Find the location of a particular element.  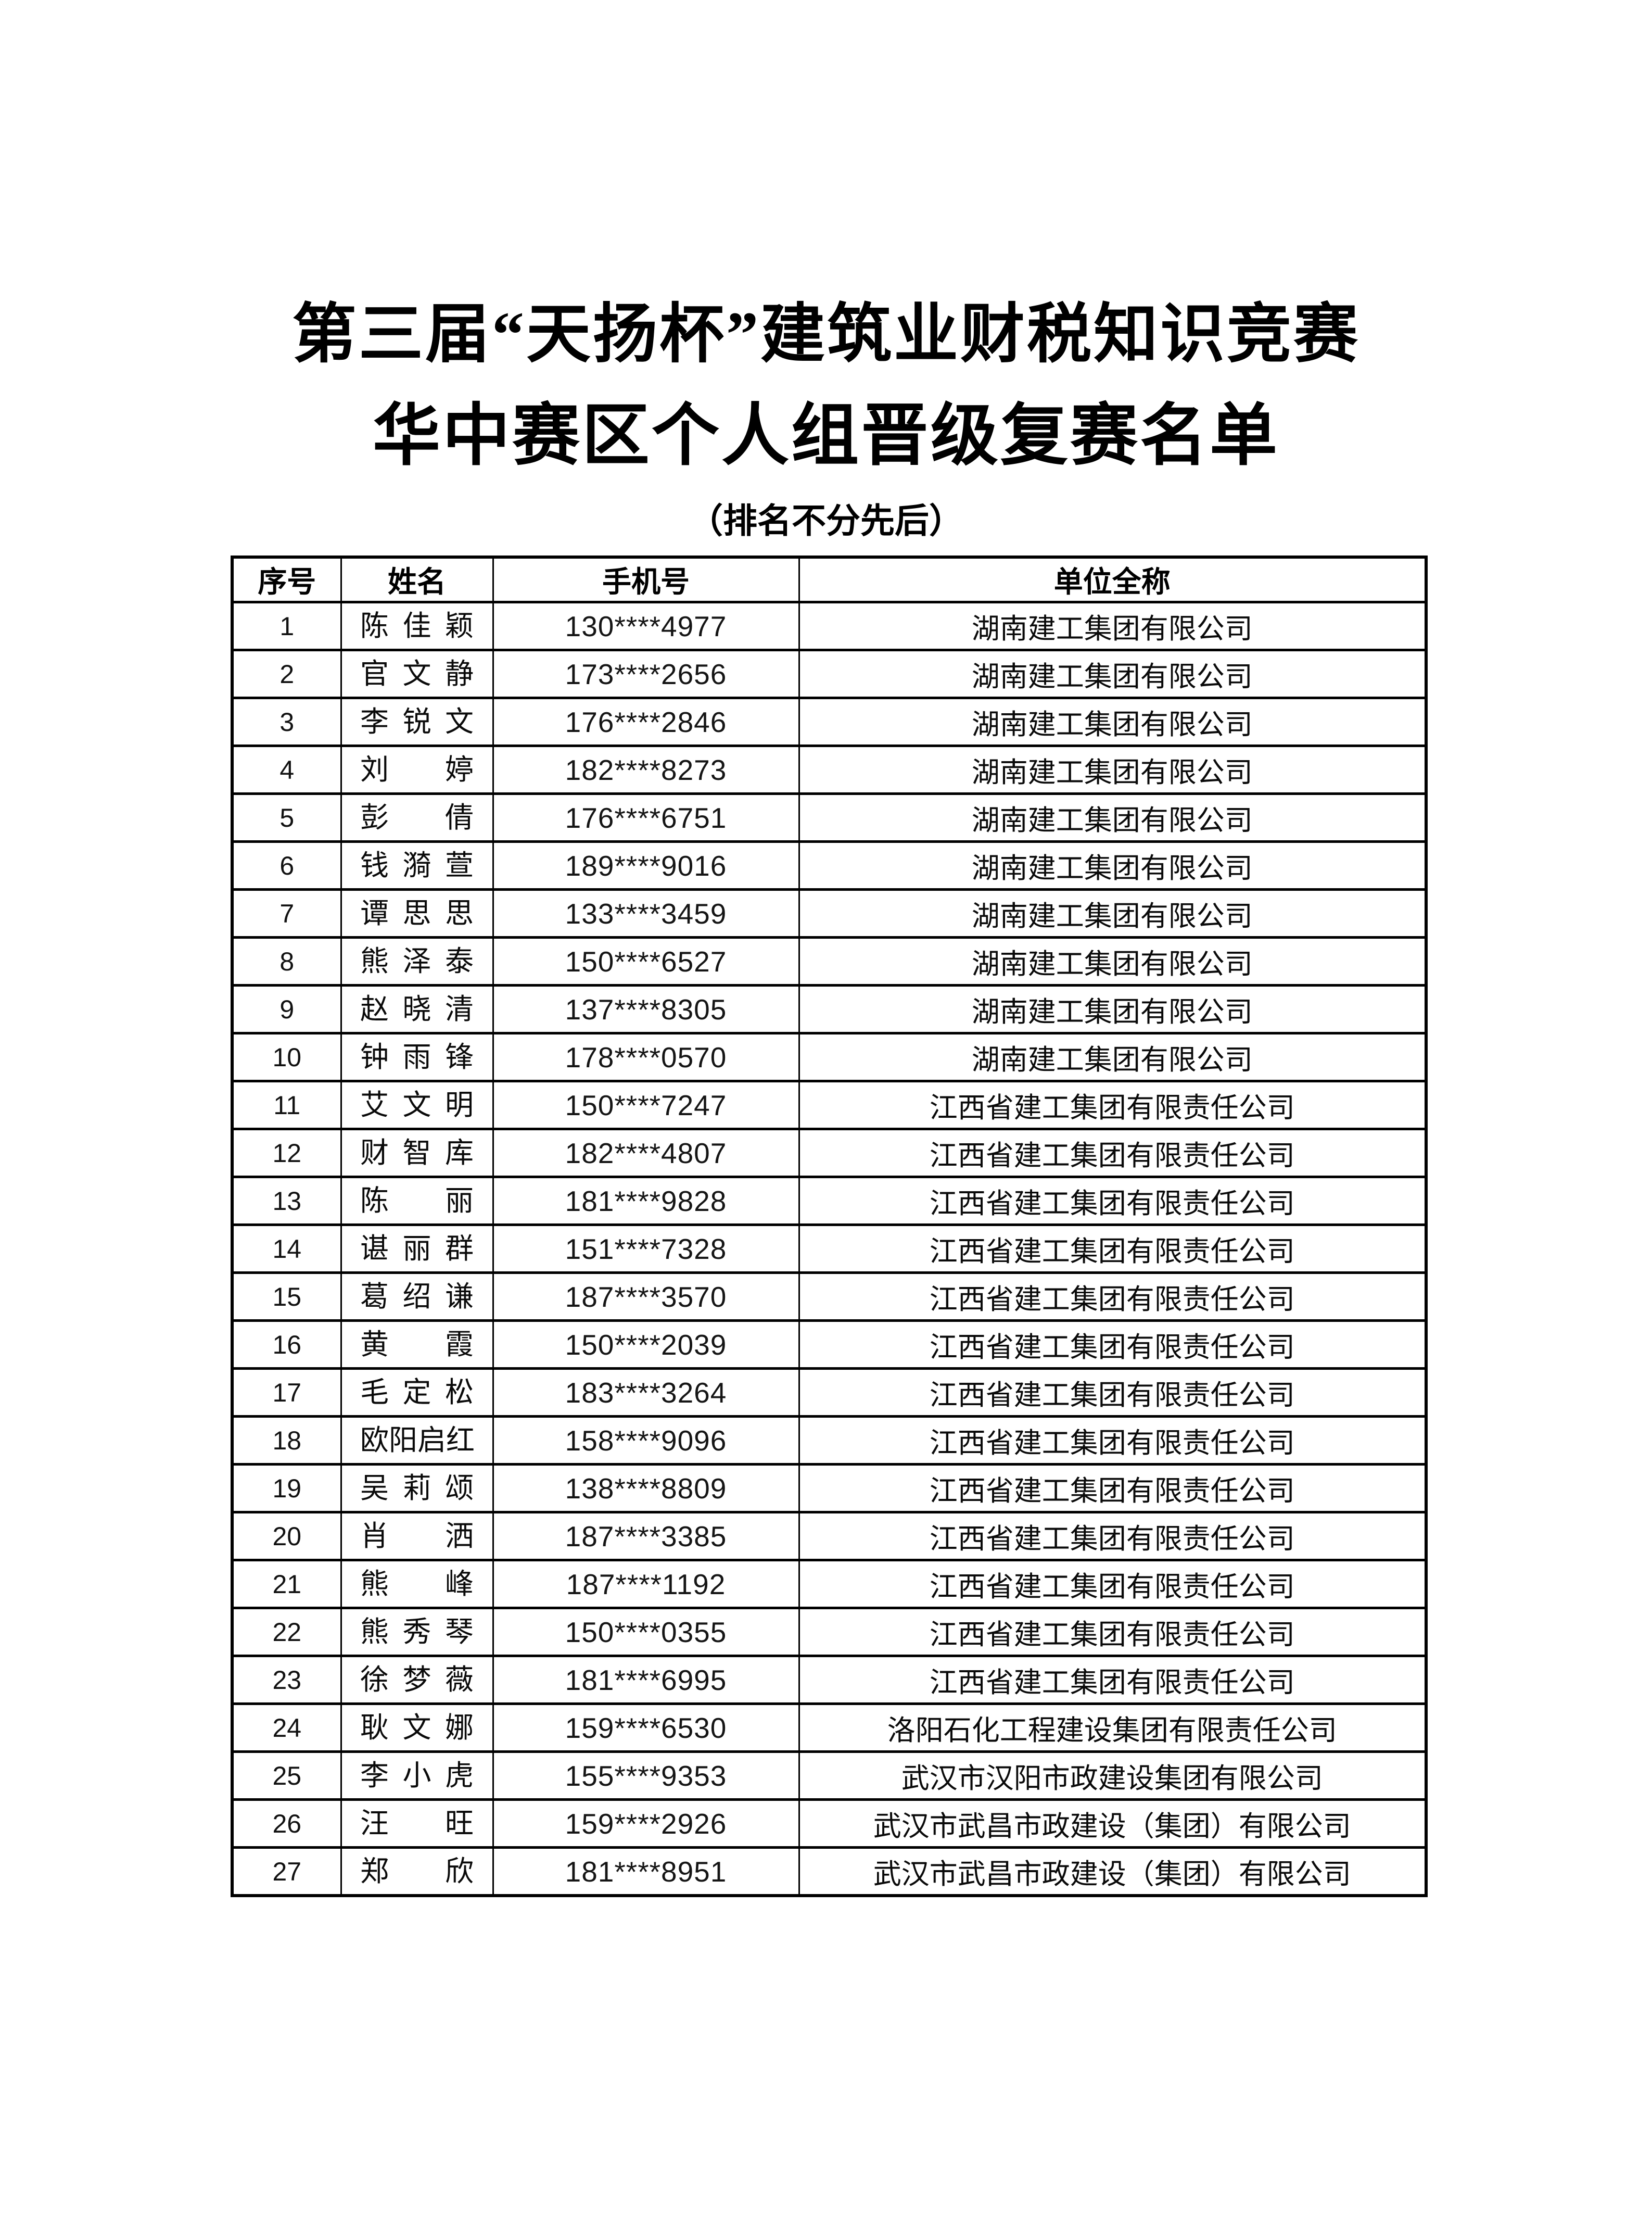

cell-phone-number: 181****9828 is located at coordinates (646, 1201).